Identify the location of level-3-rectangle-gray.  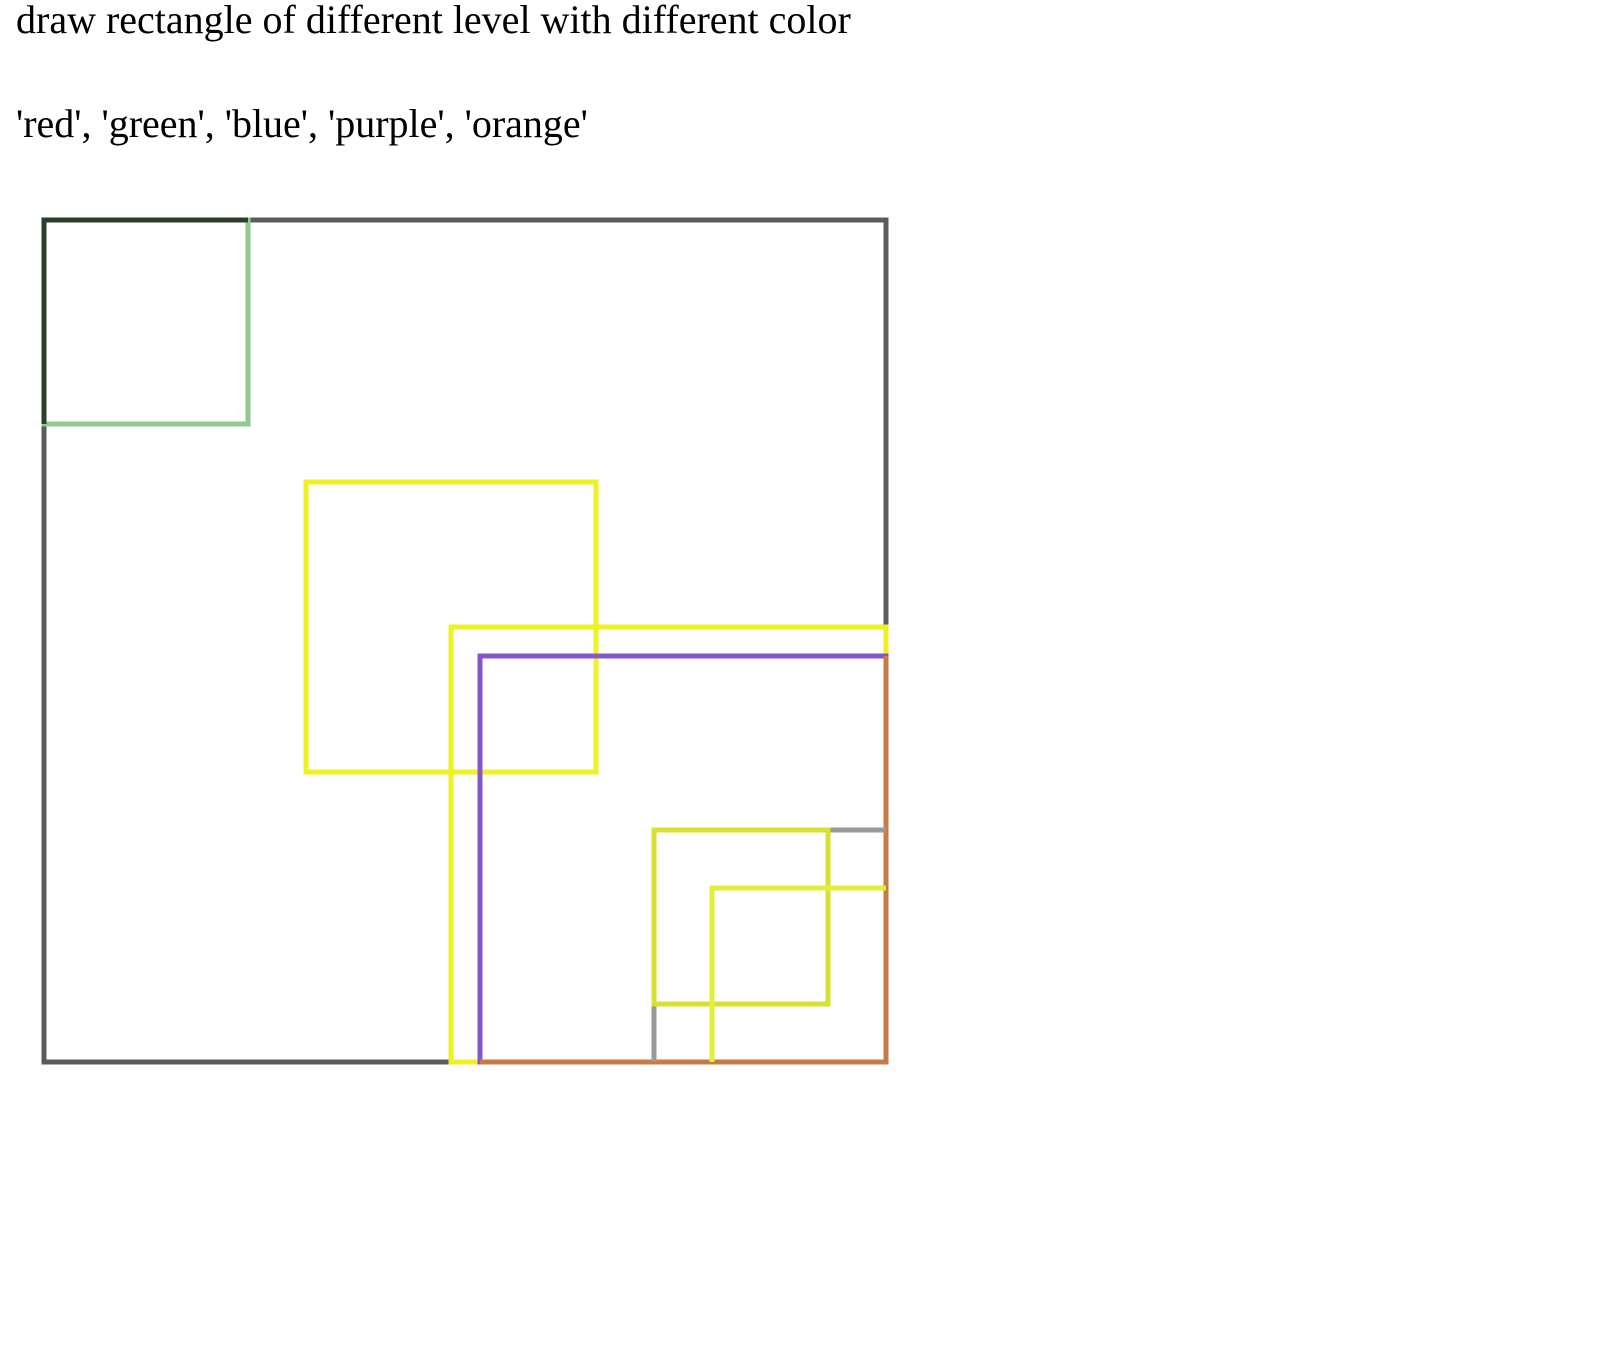
(768, 944).